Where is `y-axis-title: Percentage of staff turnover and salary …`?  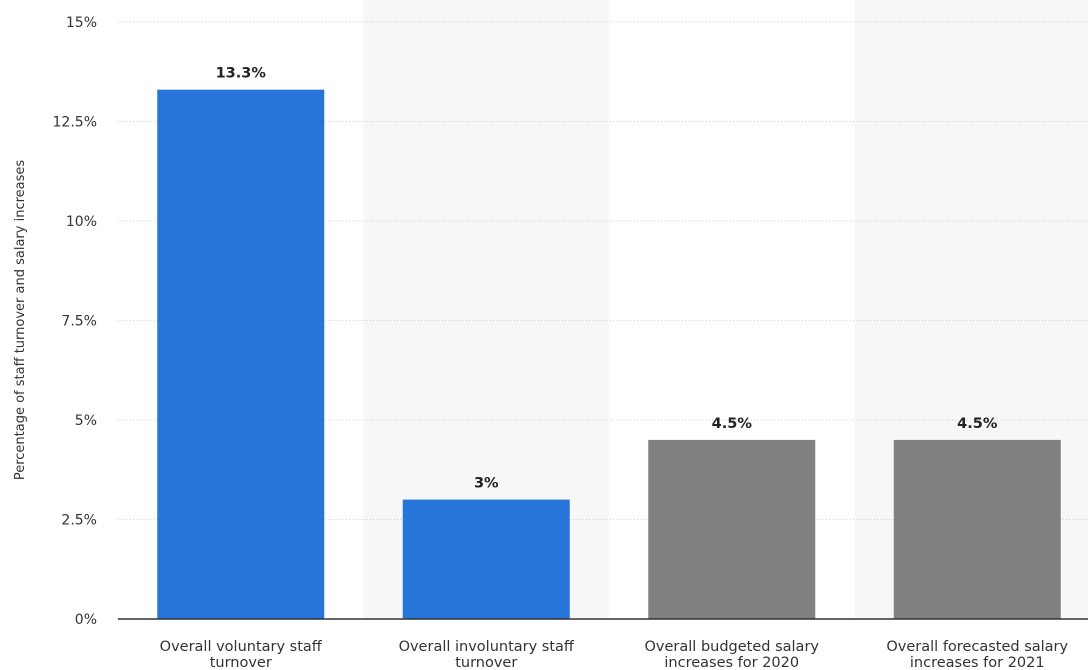
y-axis-title: Percentage of staff turnover and salary … is located at coordinates (20, 320).